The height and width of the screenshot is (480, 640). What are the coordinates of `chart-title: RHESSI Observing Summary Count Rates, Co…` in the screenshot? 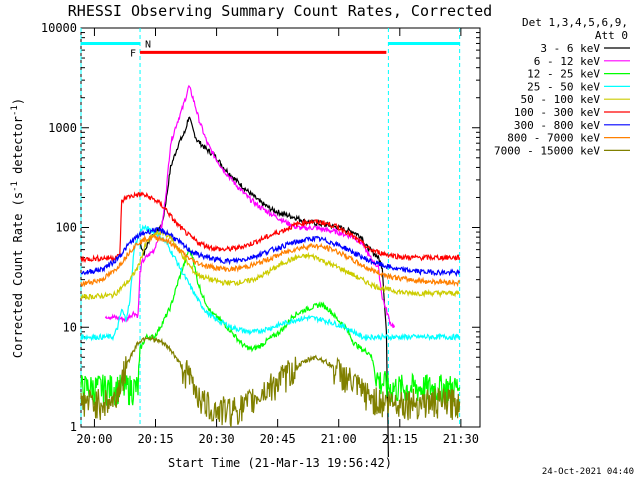 It's located at (280, 11).